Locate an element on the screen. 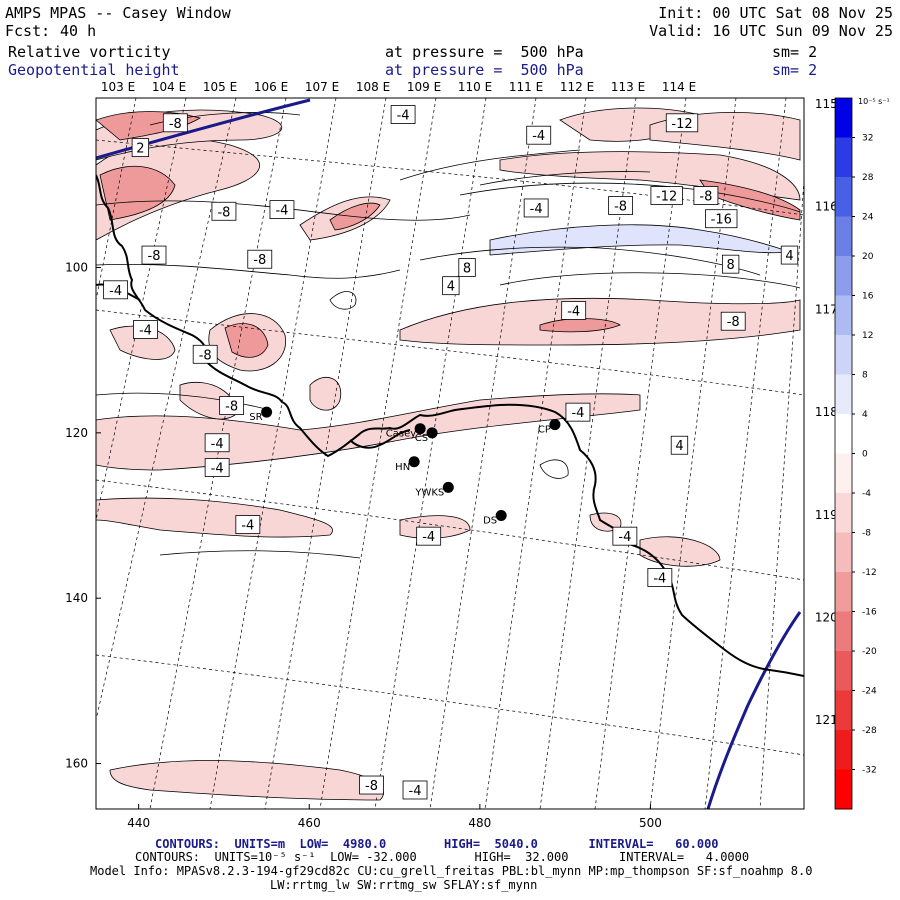 The width and height of the screenshot is (900, 900). colorbar-label: -4 is located at coordinates (866, 494).